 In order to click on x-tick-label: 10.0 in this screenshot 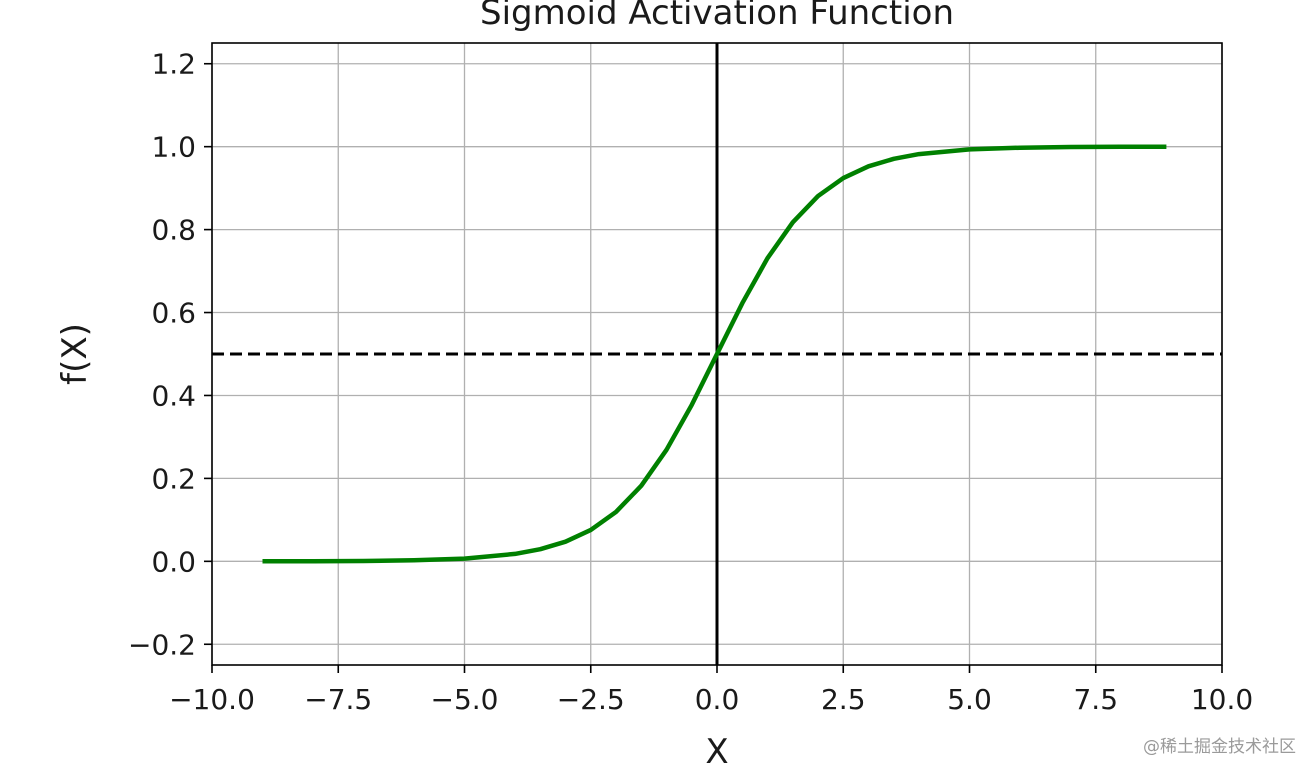, I will do `click(1222, 699)`.